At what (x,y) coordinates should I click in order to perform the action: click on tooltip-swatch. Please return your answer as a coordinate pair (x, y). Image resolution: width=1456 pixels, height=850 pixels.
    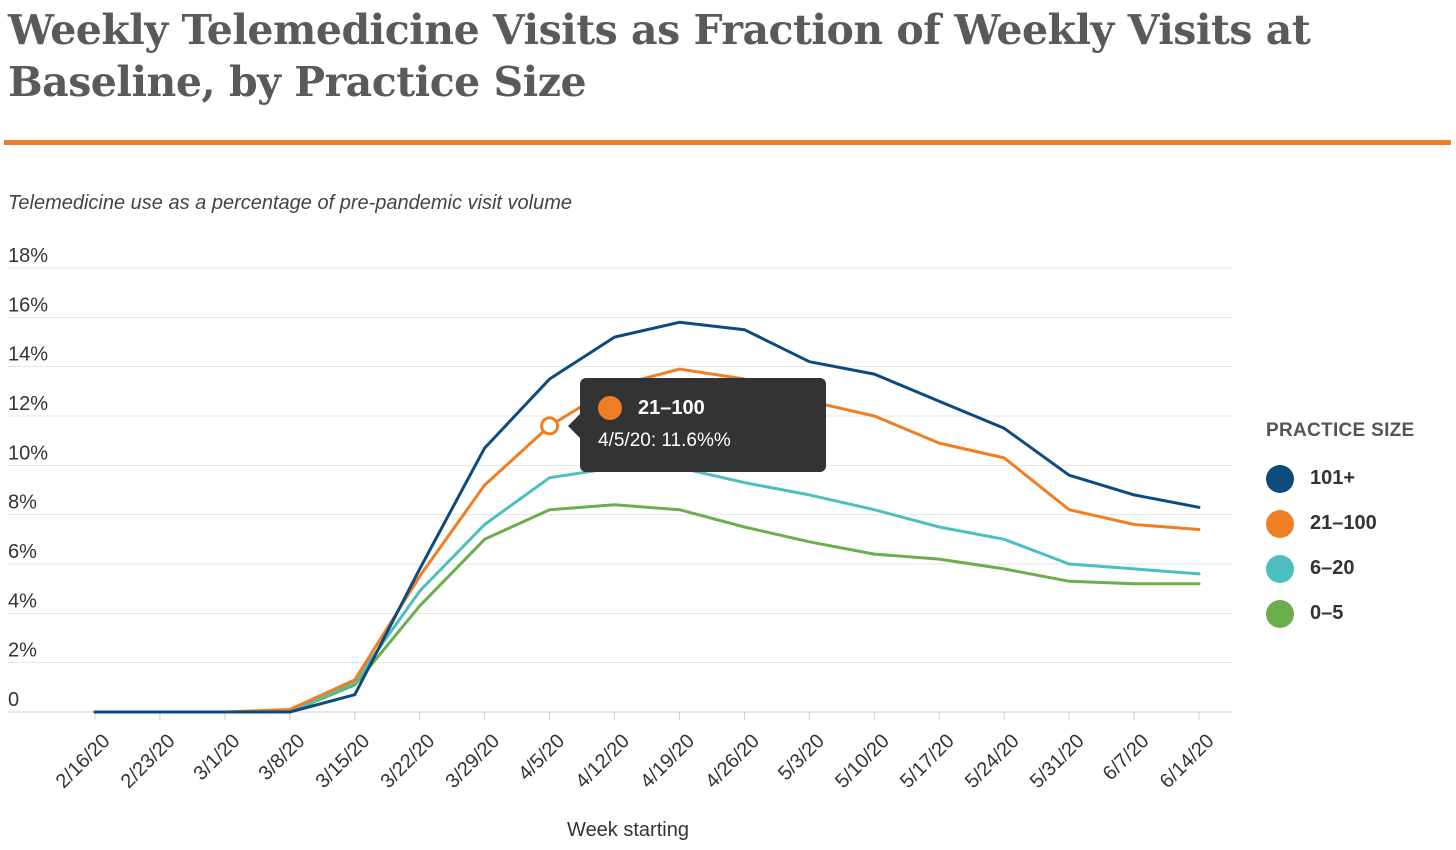
    Looking at the image, I should click on (610, 408).